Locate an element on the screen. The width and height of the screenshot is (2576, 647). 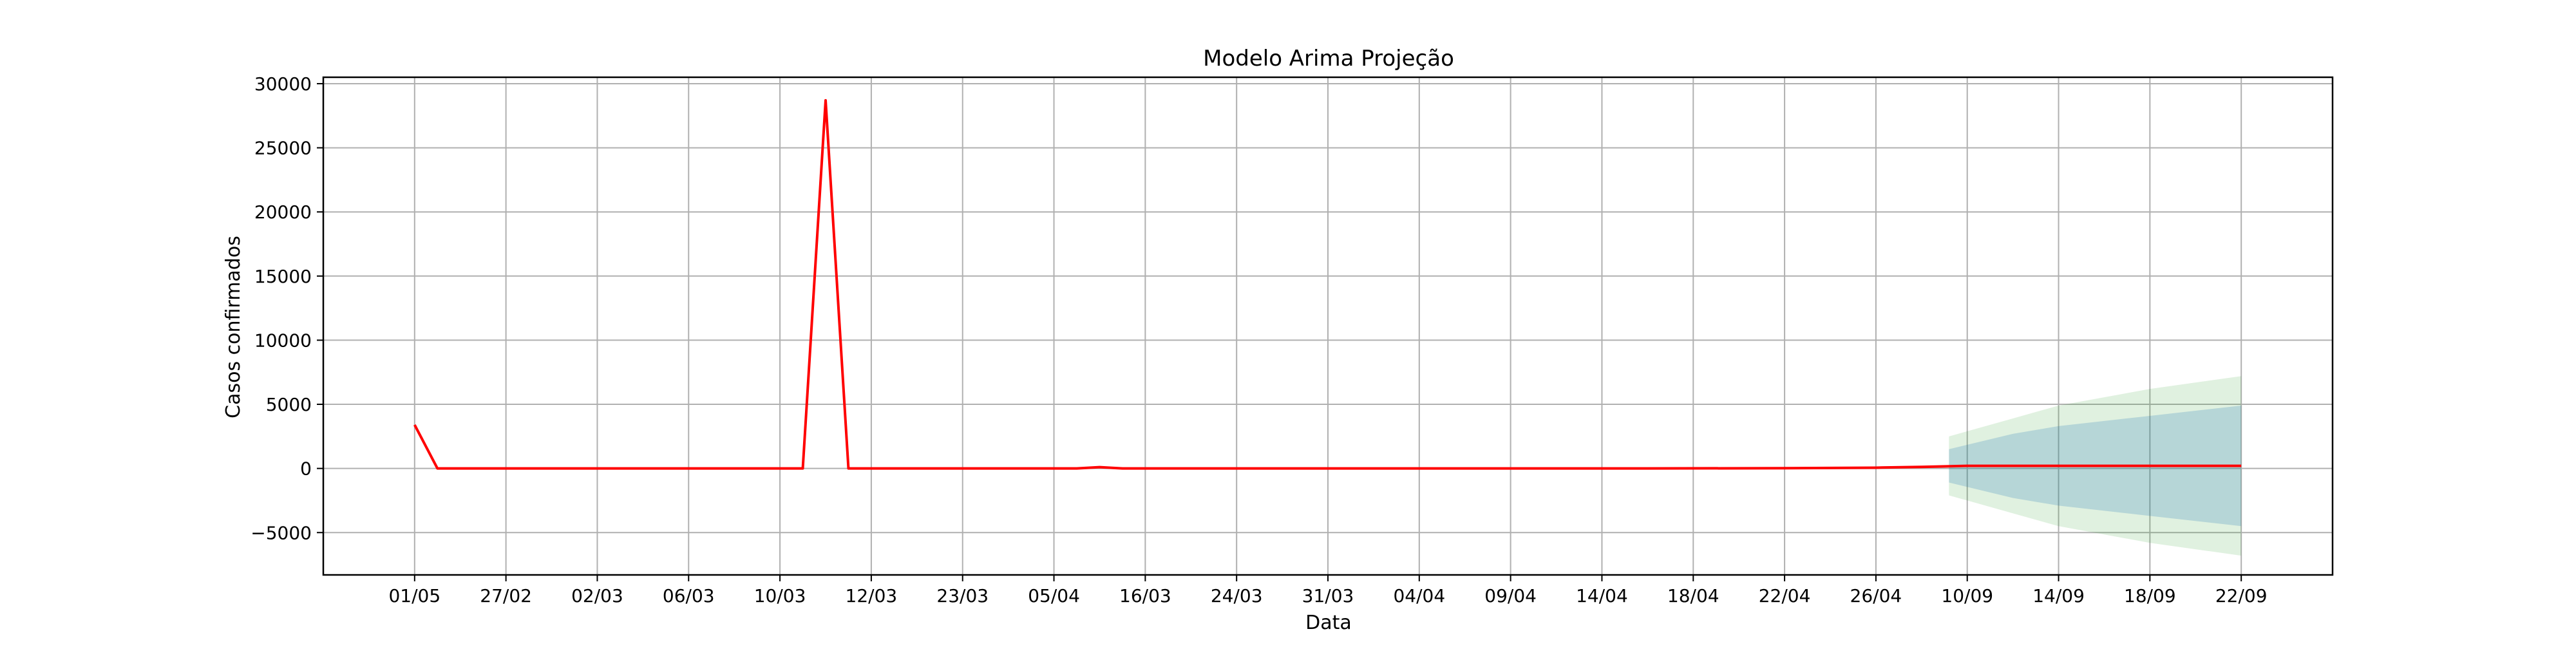
x-tick-label: 22/04 is located at coordinates (1785, 595).